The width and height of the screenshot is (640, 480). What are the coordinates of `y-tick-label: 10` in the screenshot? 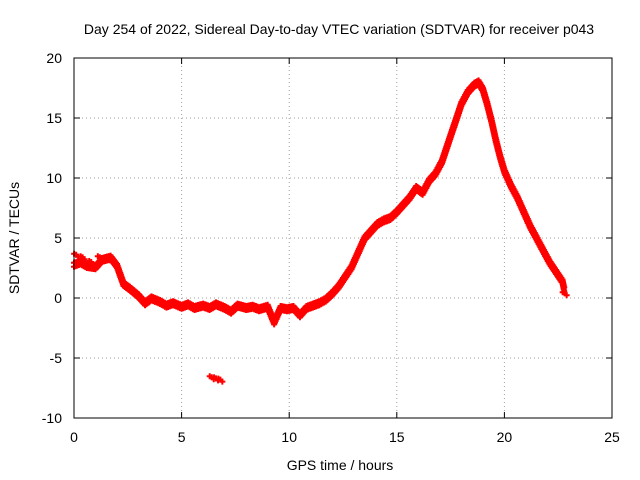 It's located at (54, 178).